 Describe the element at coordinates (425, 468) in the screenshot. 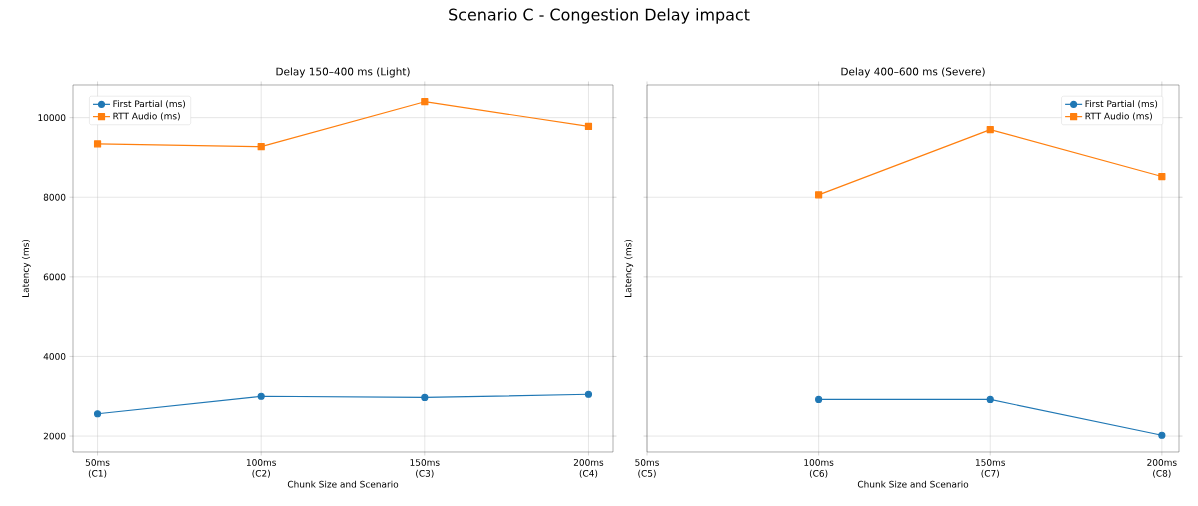

I see `x-tick-label: 150ms (C3)` at that location.